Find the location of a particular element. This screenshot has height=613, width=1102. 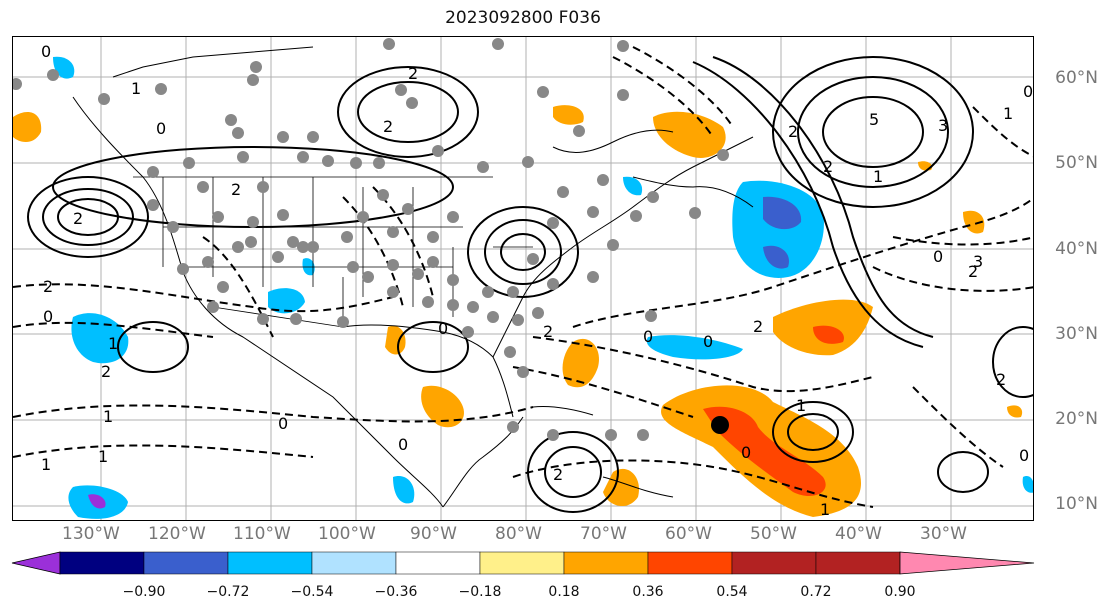

lon-label: 100°W is located at coordinates (347, 534).